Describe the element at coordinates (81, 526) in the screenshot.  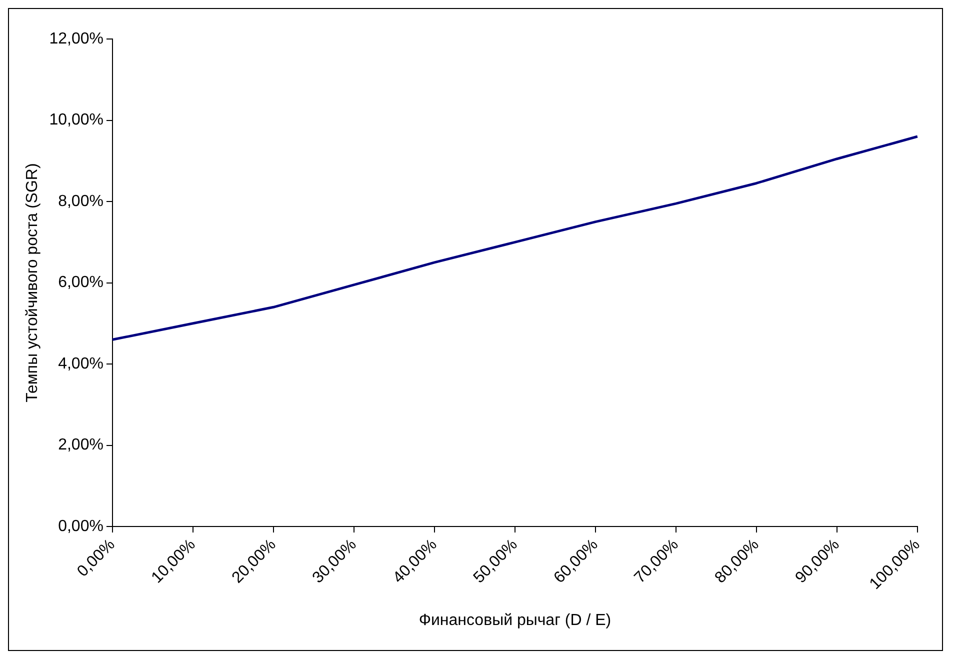
I see `y-tick-label: 0,00%` at that location.